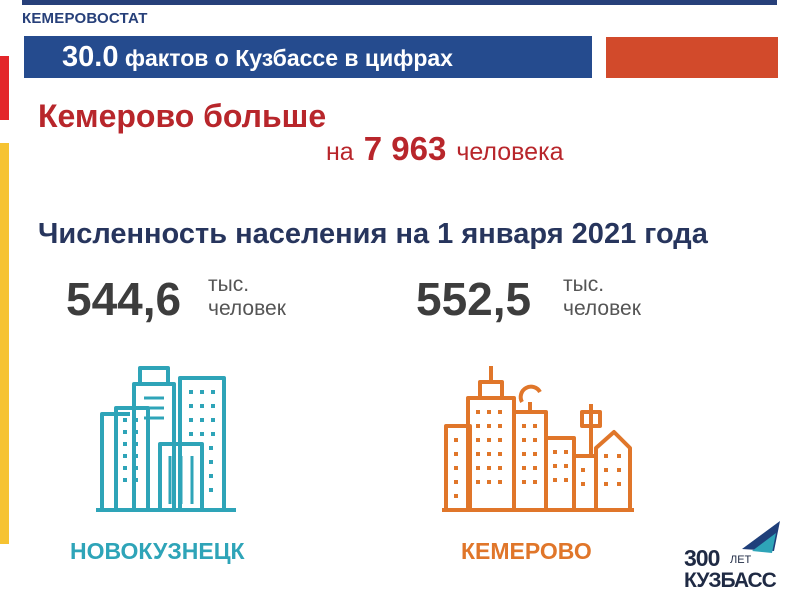 This screenshot has width=799, height=600. Describe the element at coordinates (741, 560) in the screenshot. I see `logo-small: ЛЕТ` at that location.